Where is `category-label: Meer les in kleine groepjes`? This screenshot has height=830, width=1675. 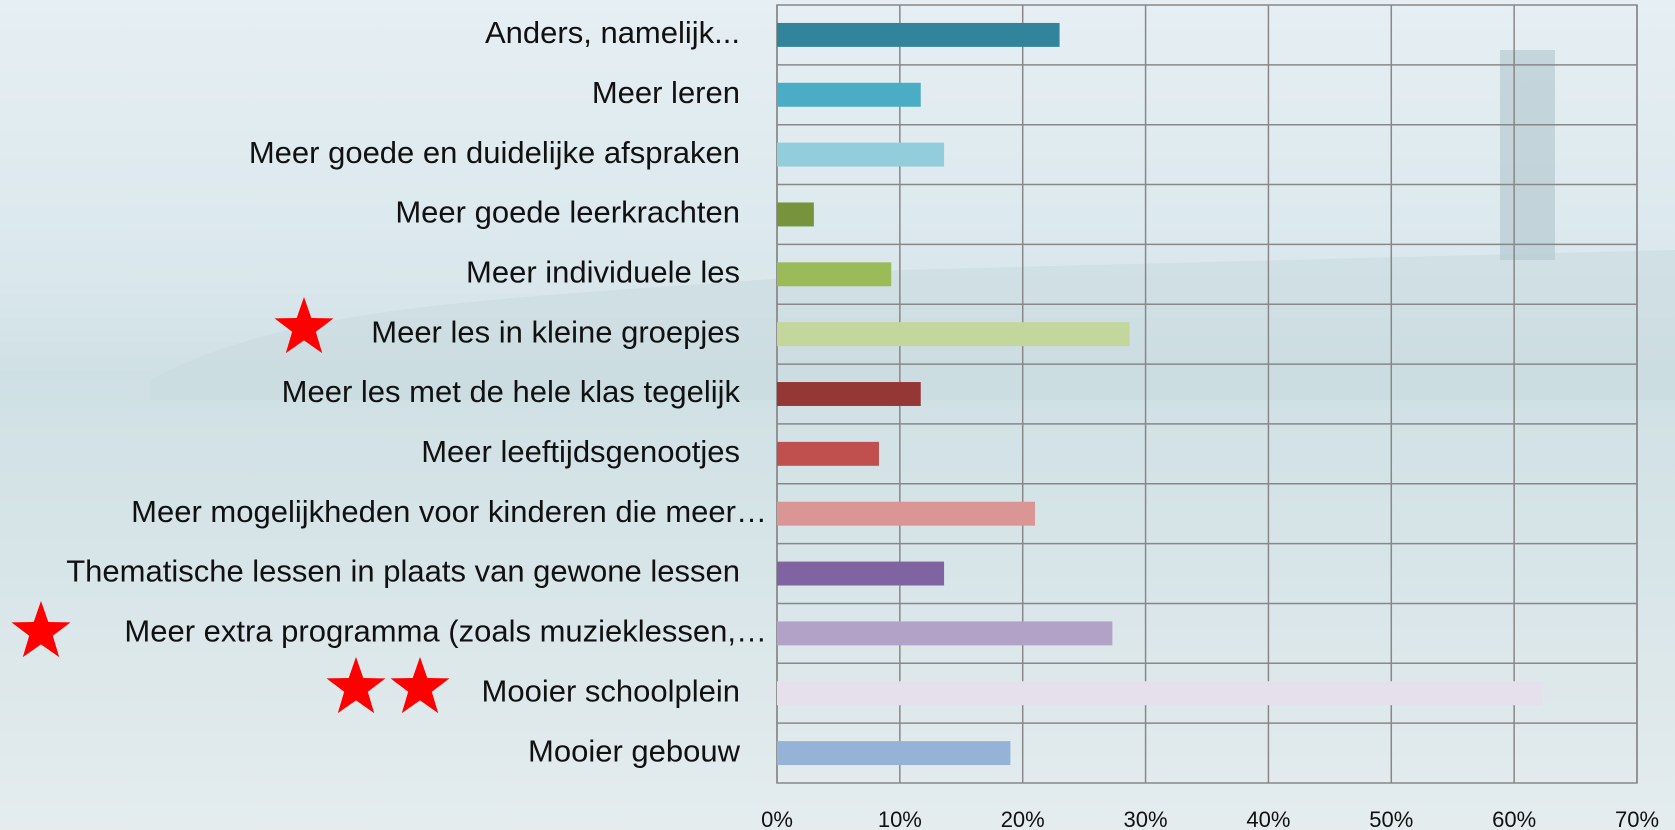
category-label: Meer les in kleine groepjes is located at coordinates (555, 331).